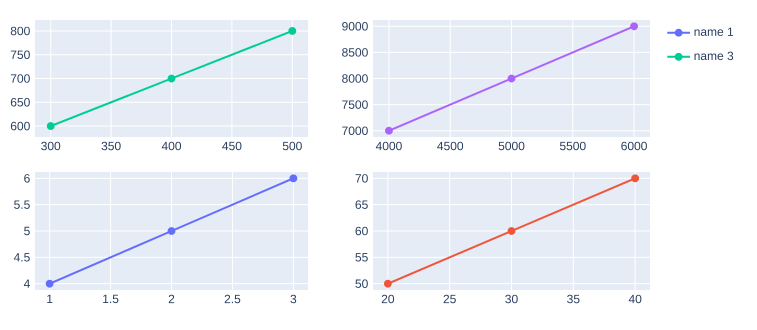  I want to click on y-tick-label: 6, so click(27, 178).